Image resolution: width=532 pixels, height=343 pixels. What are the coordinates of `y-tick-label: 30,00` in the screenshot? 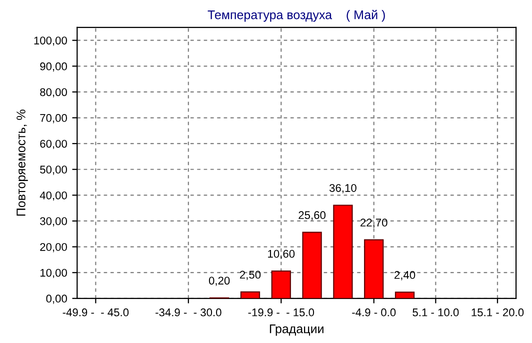 It's located at (53, 221).